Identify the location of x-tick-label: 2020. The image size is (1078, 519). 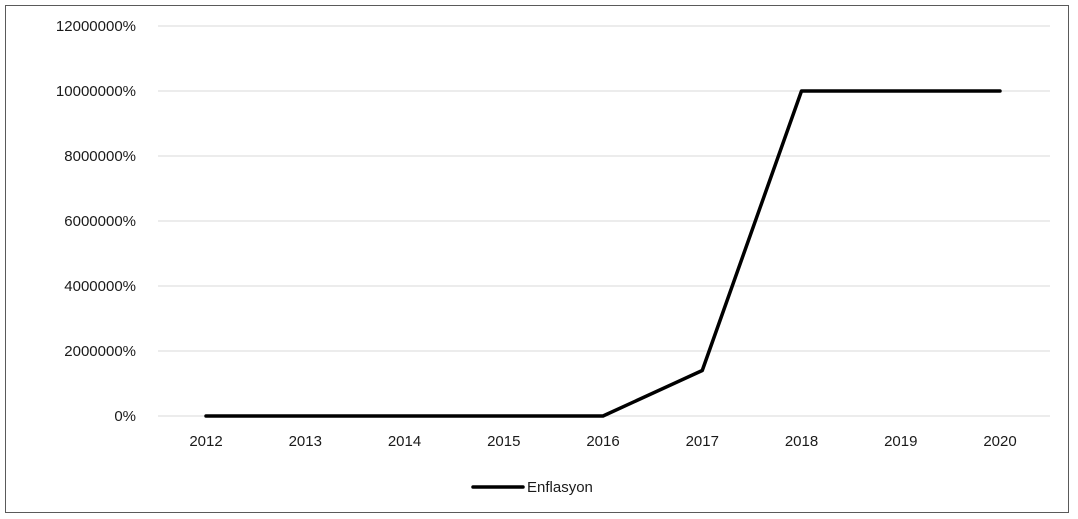
(999, 441).